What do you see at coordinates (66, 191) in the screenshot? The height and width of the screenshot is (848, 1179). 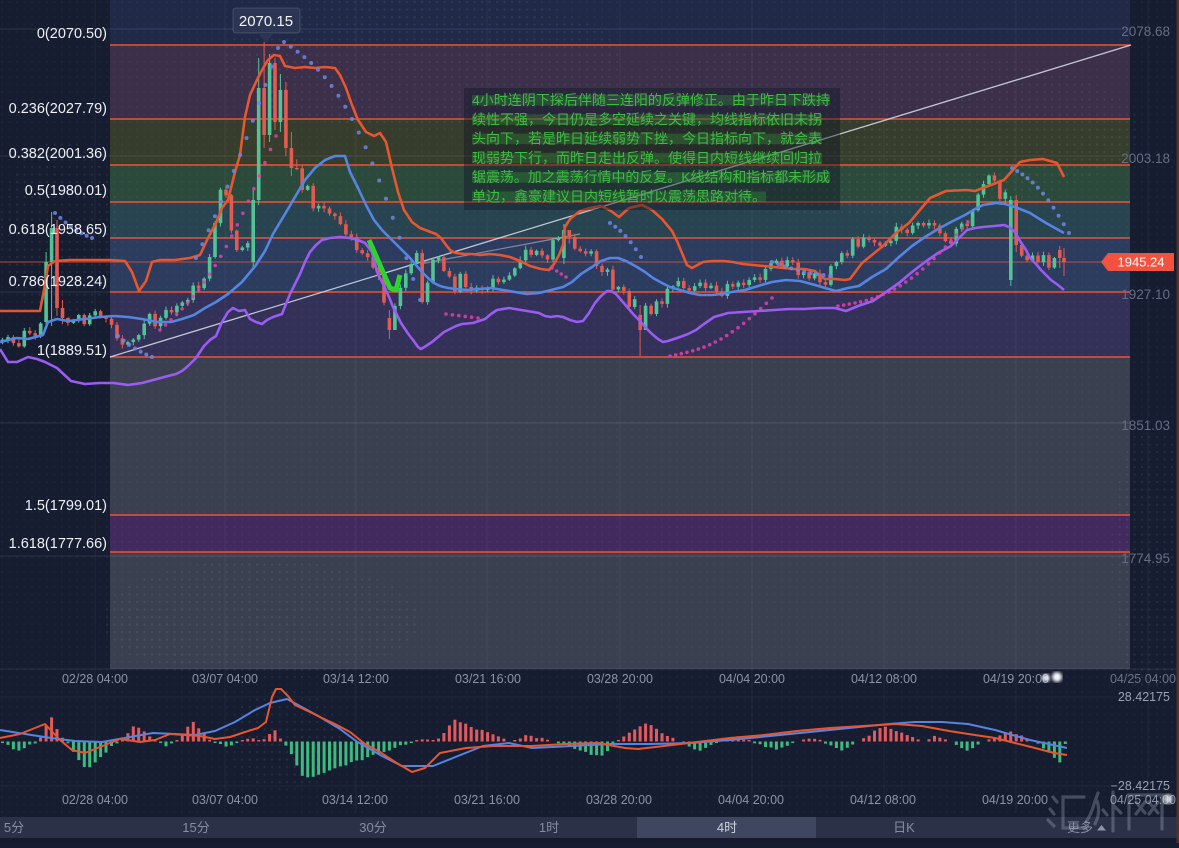 I see `svg-text: 0.5(1980.01)` at bounding box center [66, 191].